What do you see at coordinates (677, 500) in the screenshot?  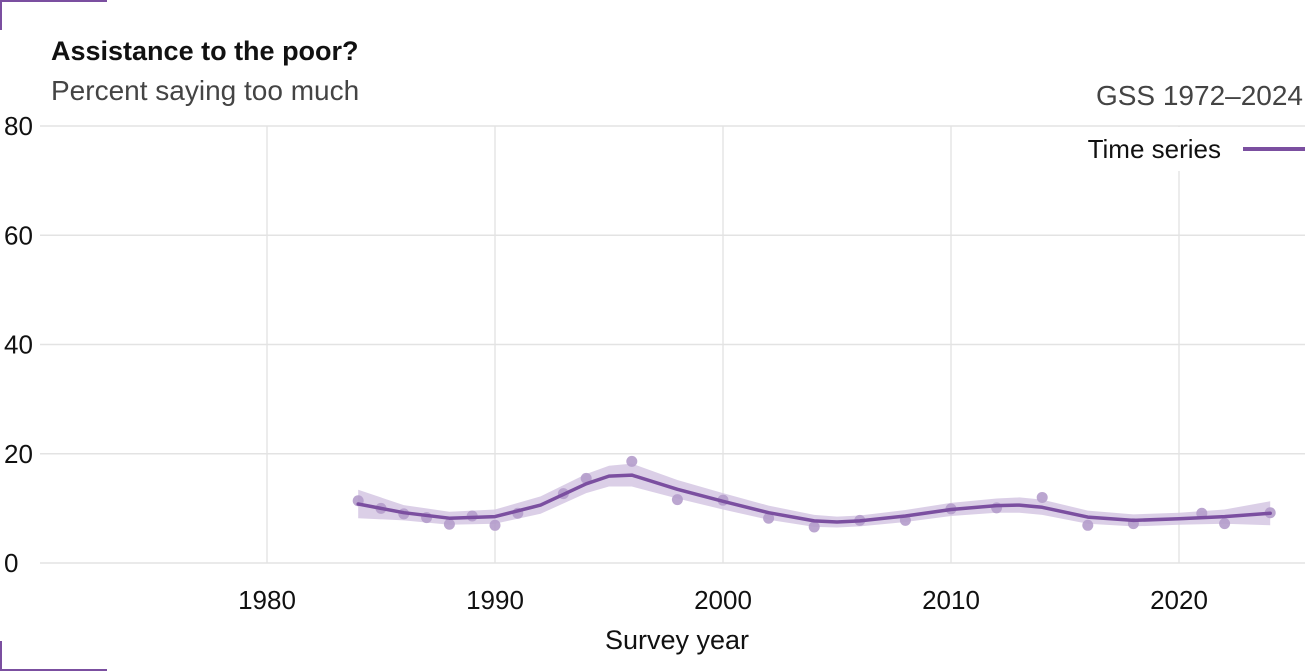 I see `data-point-1998` at bounding box center [677, 500].